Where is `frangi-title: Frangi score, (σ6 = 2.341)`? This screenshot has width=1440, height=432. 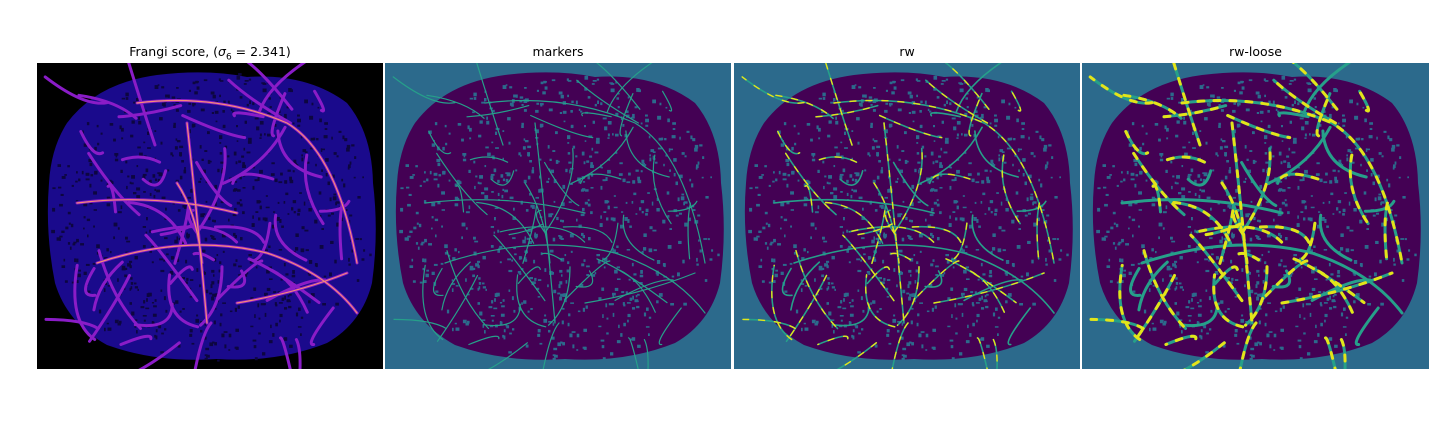 frangi-title: Frangi score, (σ6 = 2.341) is located at coordinates (210, 53).